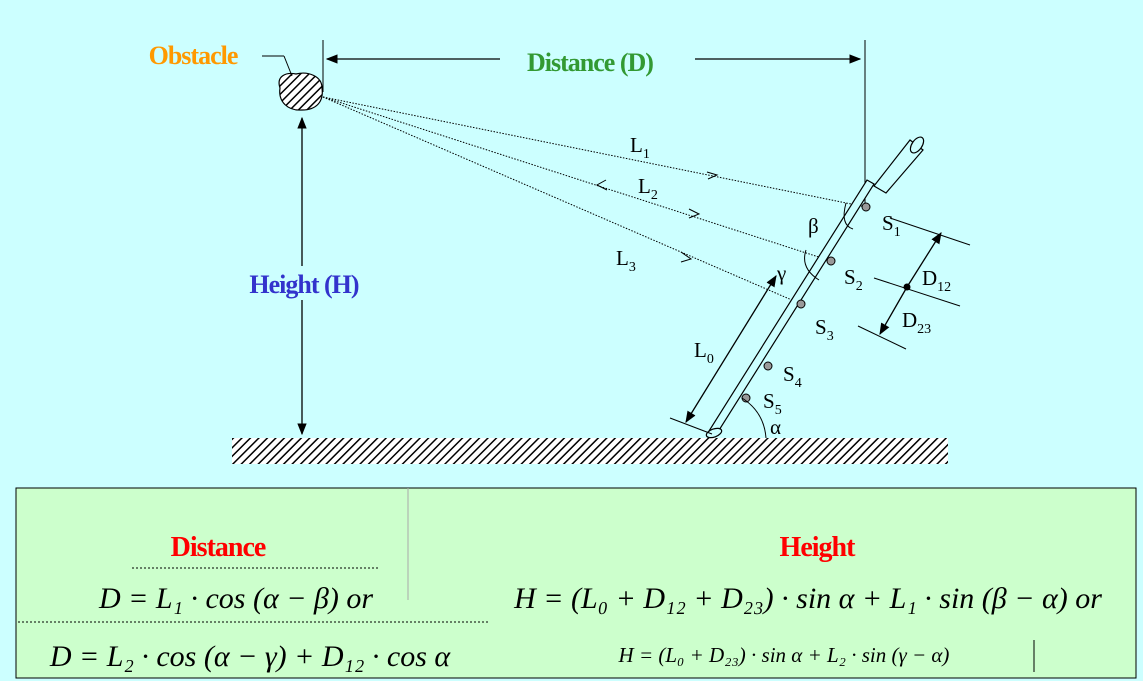  What do you see at coordinates (768, 366) in the screenshot?
I see `sensor-S4` at bounding box center [768, 366].